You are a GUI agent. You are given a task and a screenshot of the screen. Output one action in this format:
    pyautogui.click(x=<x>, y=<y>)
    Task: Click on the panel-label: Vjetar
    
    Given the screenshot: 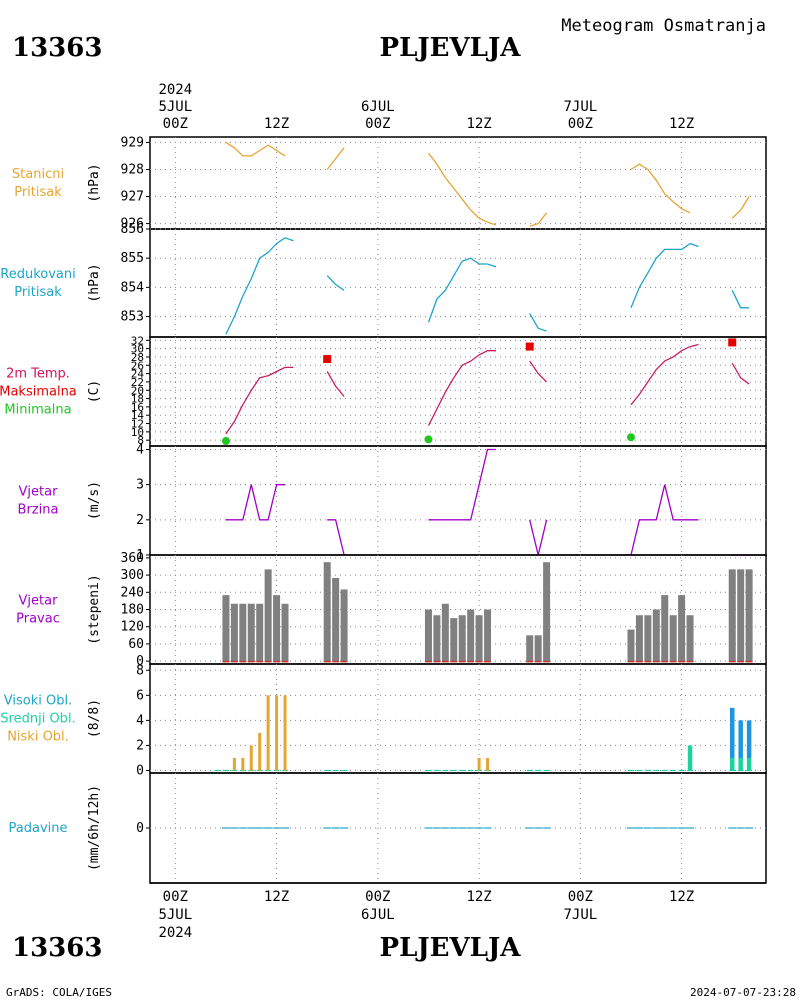 What is the action you would take?
    pyautogui.click(x=39, y=492)
    